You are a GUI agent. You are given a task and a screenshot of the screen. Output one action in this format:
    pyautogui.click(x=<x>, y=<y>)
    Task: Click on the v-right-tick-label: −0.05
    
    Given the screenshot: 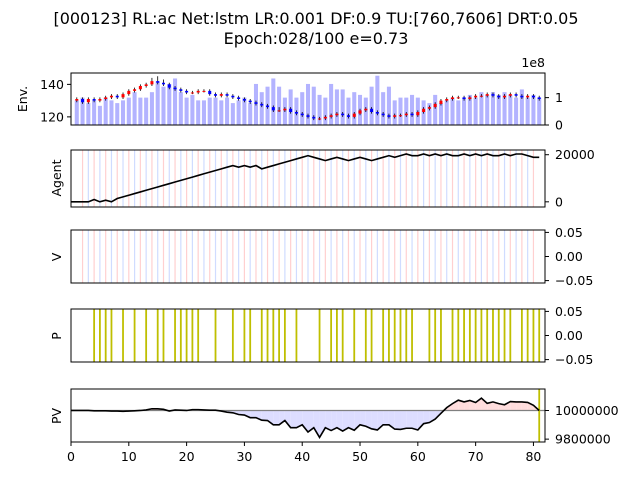 What is the action you would take?
    pyautogui.click(x=574, y=280)
    